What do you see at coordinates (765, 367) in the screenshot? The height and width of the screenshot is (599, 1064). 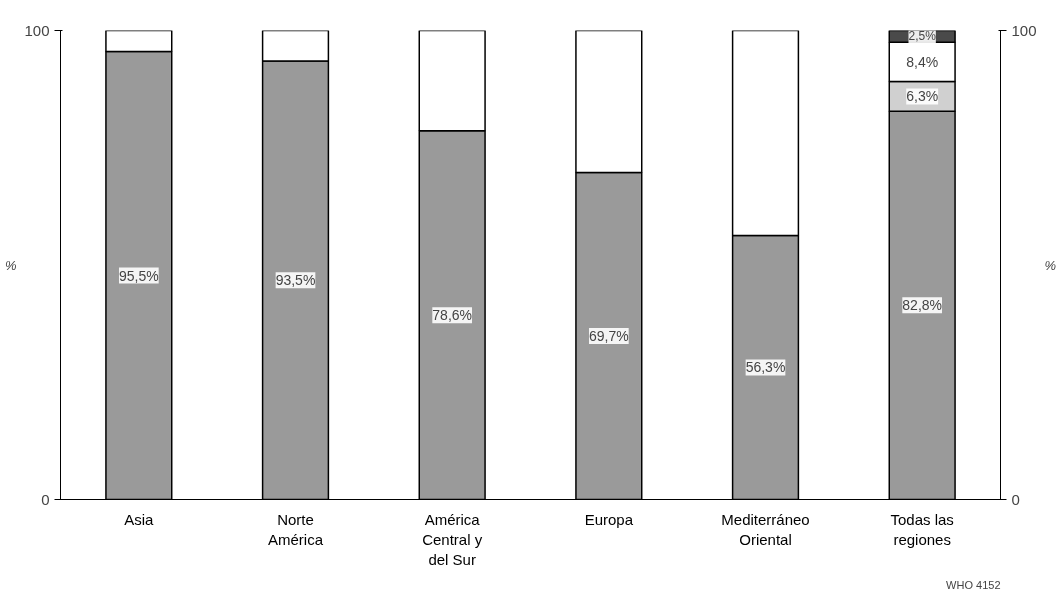 I see `data-label: 56,3%` at bounding box center [765, 367].